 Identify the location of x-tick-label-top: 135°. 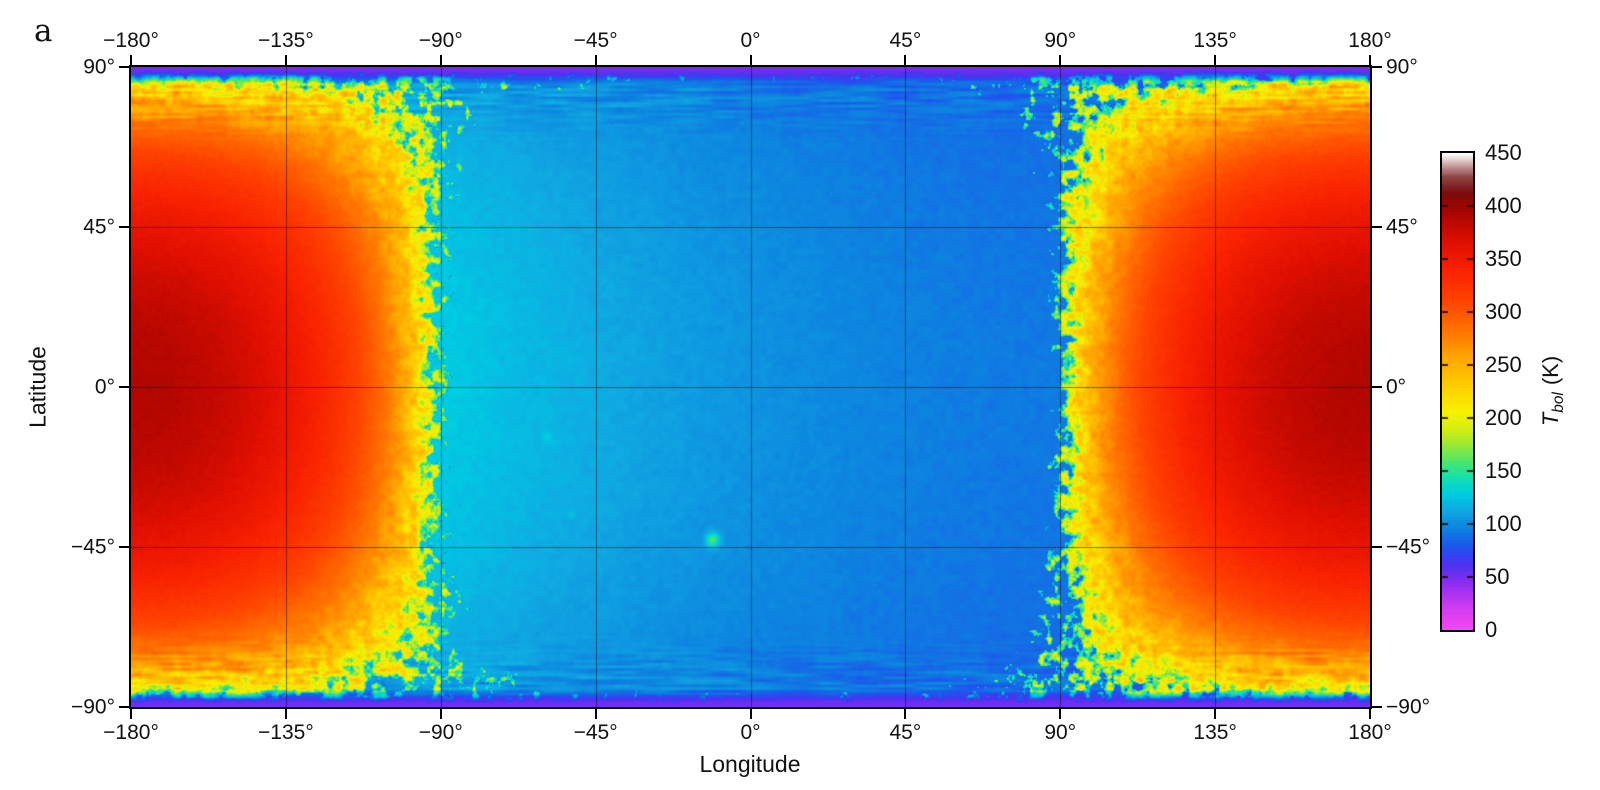
(1215, 40).